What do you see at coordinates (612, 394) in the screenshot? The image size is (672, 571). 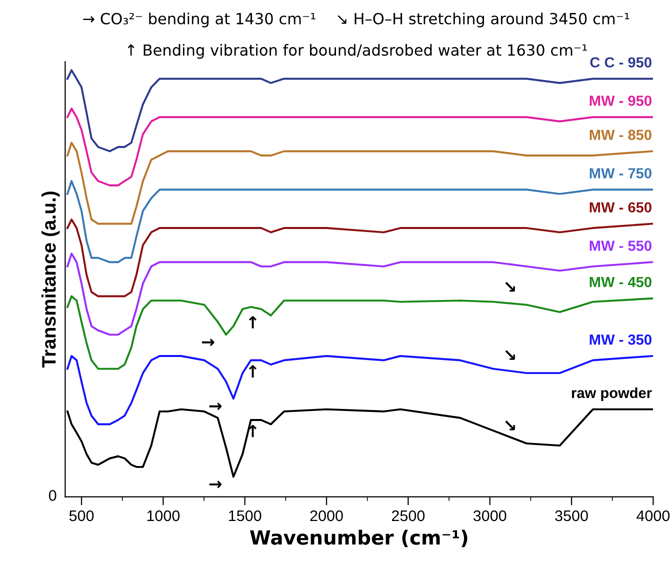 I see `series-label: raw powder` at bounding box center [612, 394].